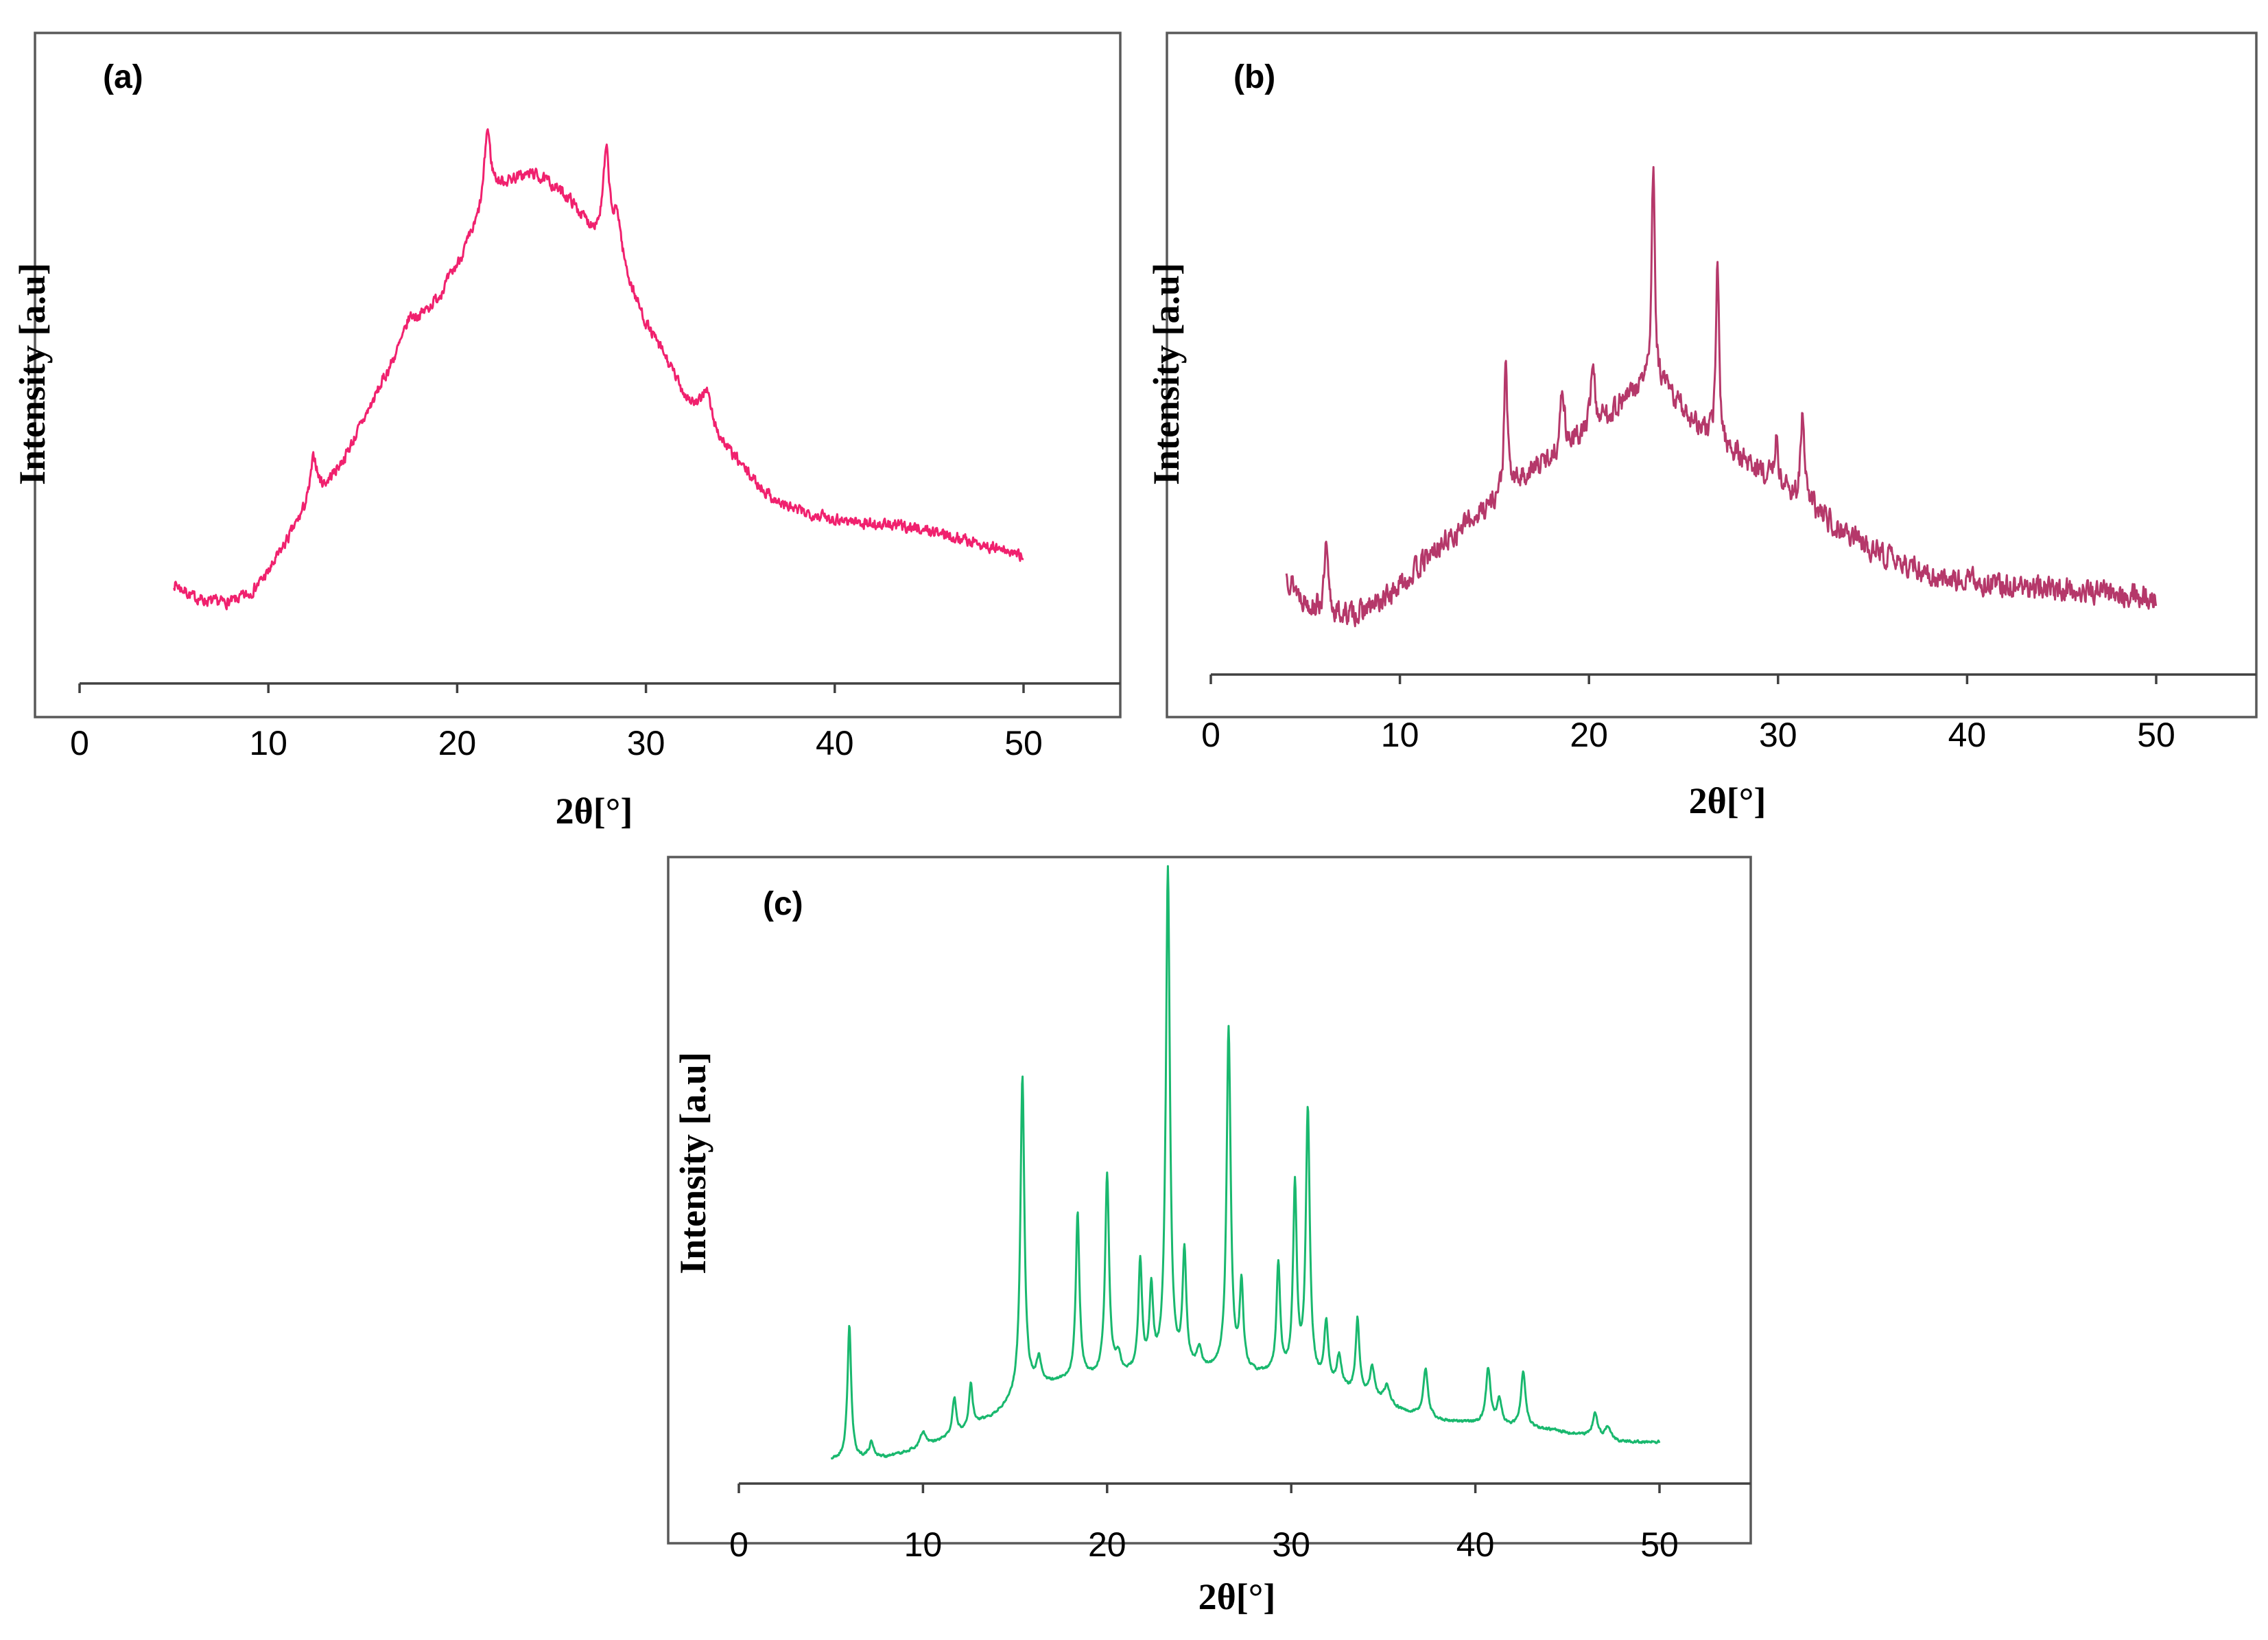  Describe the element at coordinates (123, 77) in the screenshot. I see `panel-label: (a)` at that location.